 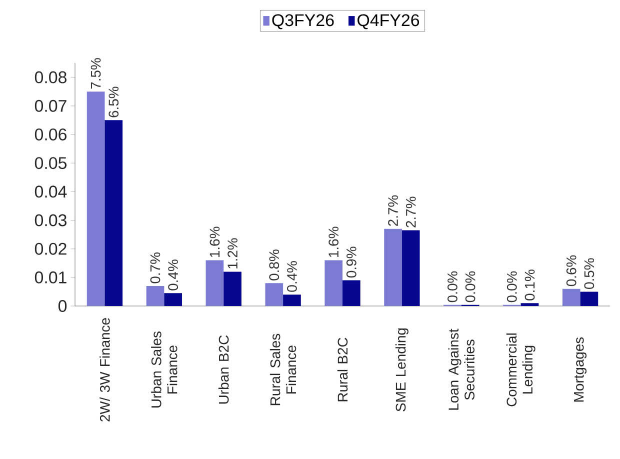 I want to click on data-label: 0.7%, so click(x=155, y=268).